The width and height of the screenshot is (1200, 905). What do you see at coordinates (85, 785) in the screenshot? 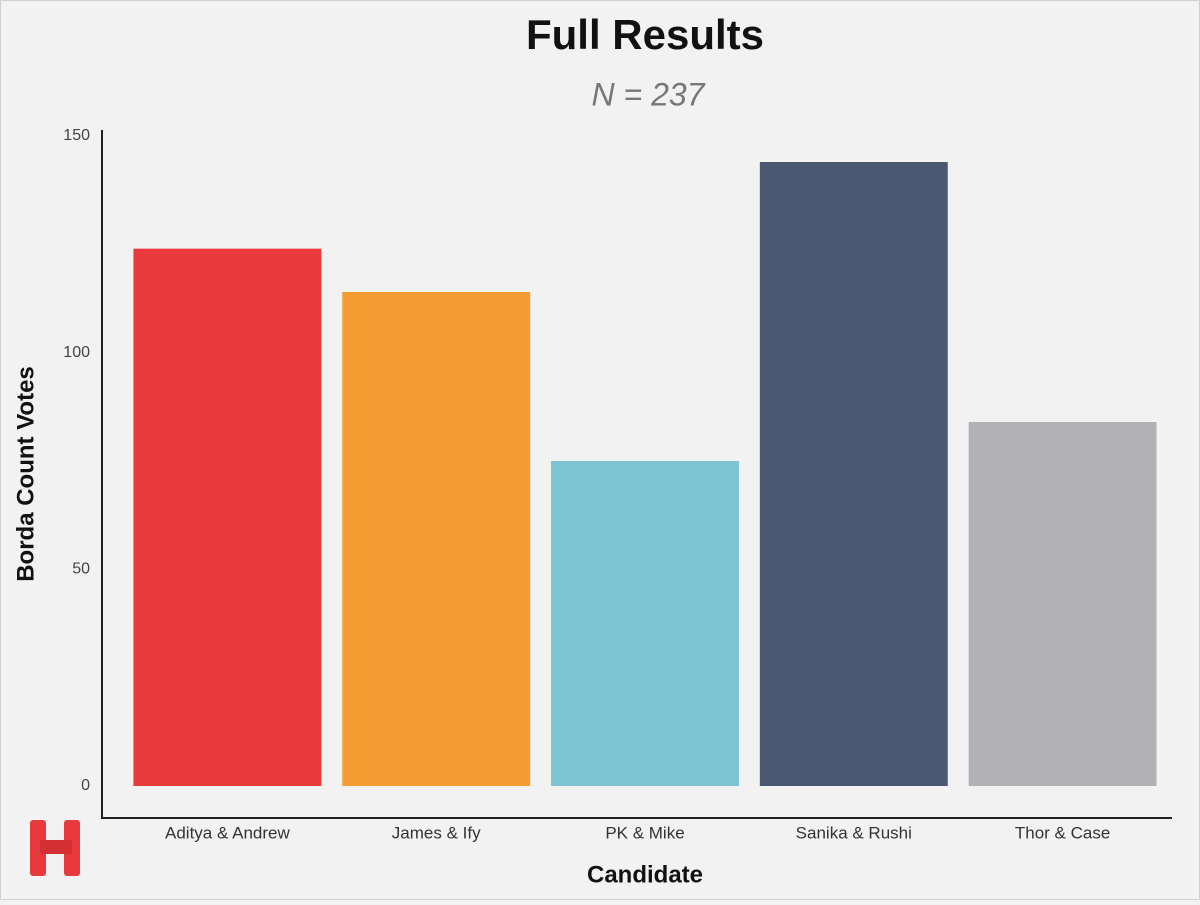
I see `y-tick-label: 0` at bounding box center [85, 785].